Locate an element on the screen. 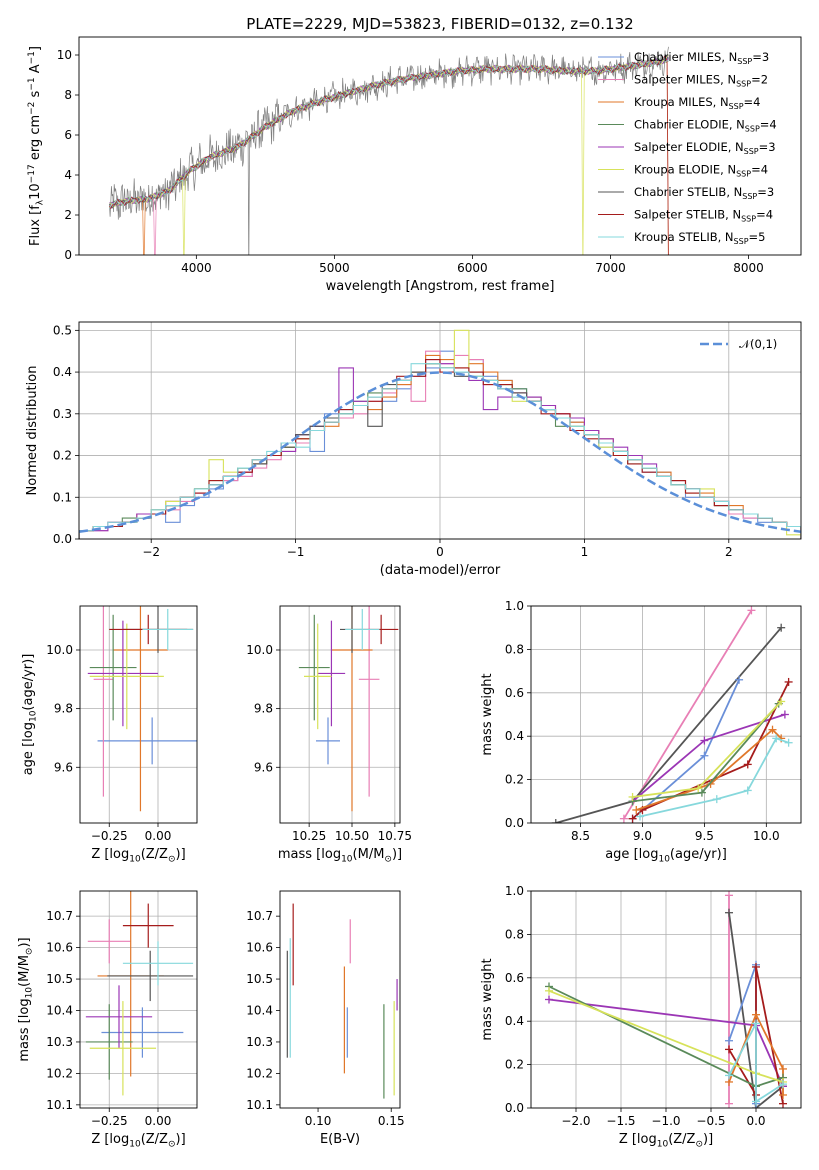  y-tick-label: 9.8 is located at coordinates (63, 709).